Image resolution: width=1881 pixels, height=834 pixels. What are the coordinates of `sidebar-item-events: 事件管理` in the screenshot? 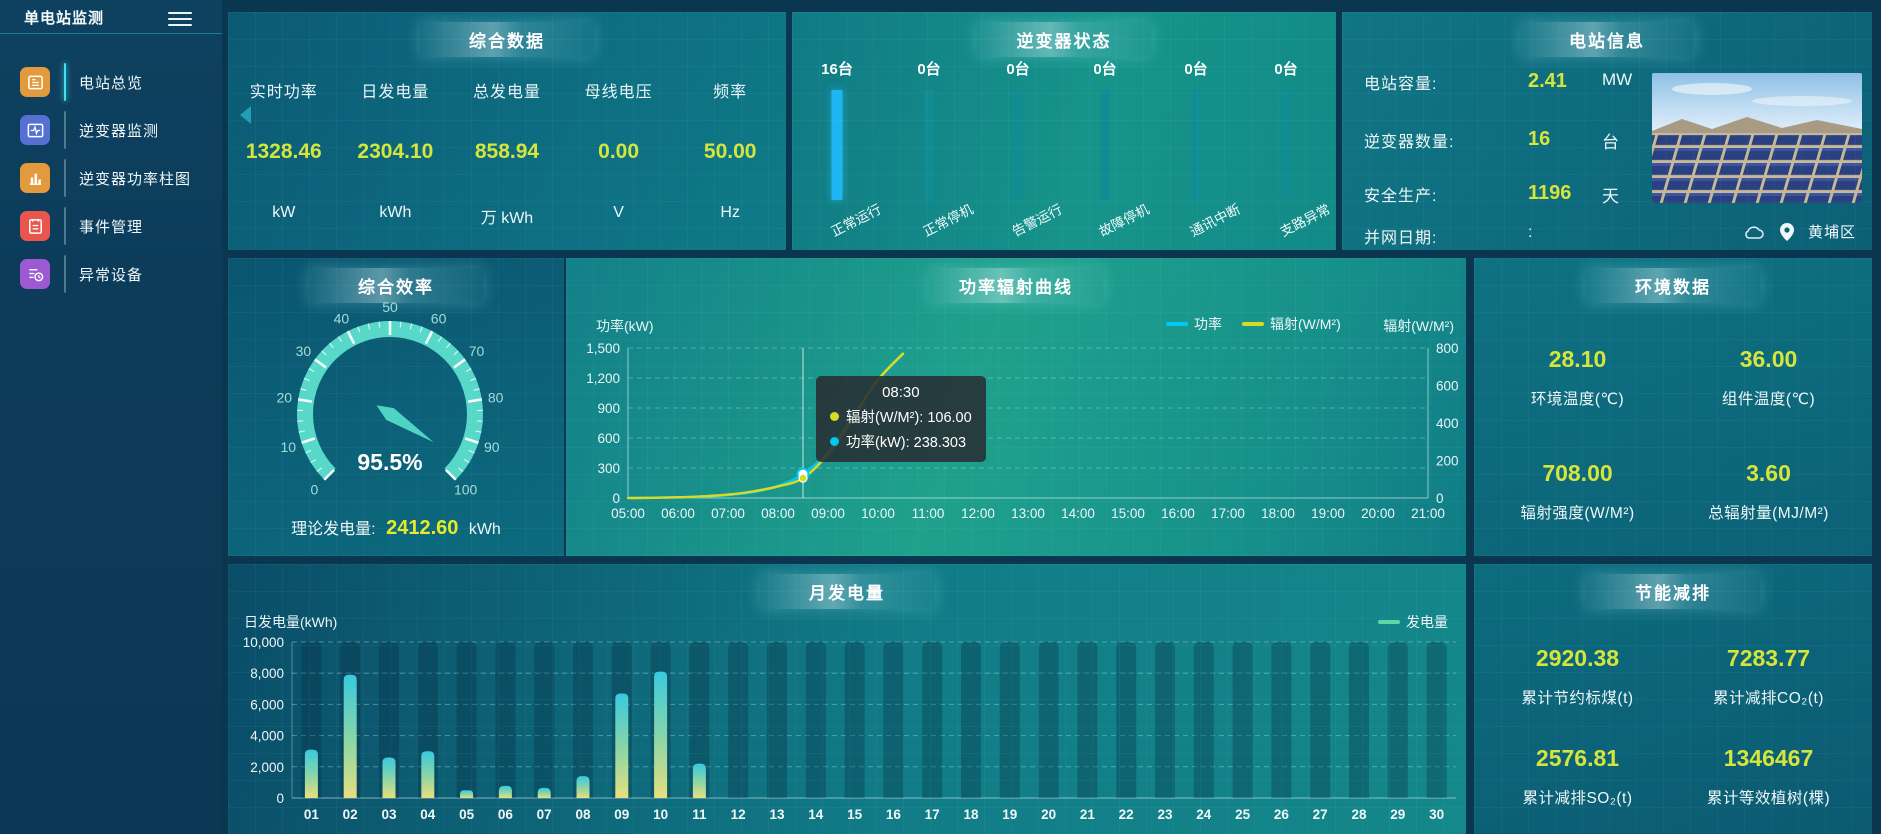 It's located at (111, 226).